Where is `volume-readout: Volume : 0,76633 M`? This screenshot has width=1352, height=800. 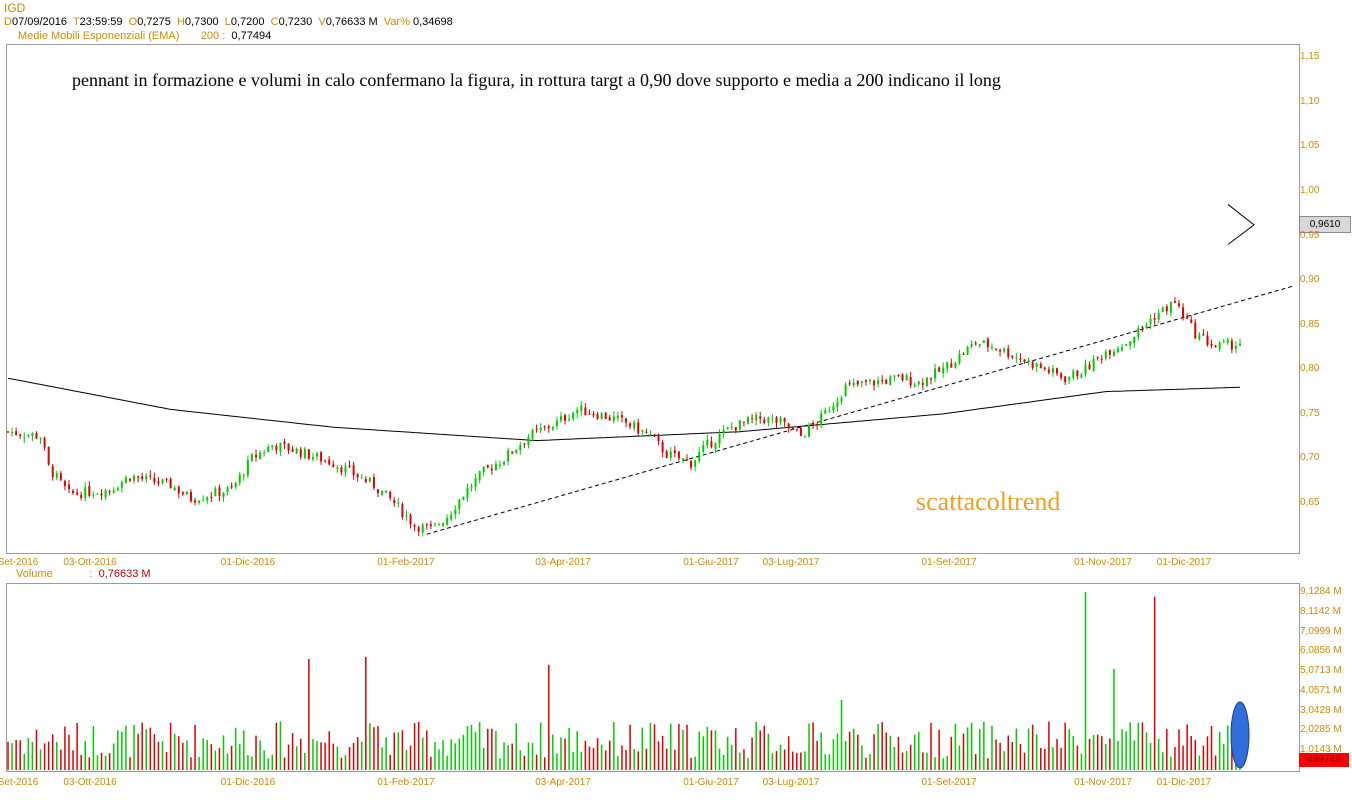
volume-readout: Volume : 0,76633 M is located at coordinates (83, 574).